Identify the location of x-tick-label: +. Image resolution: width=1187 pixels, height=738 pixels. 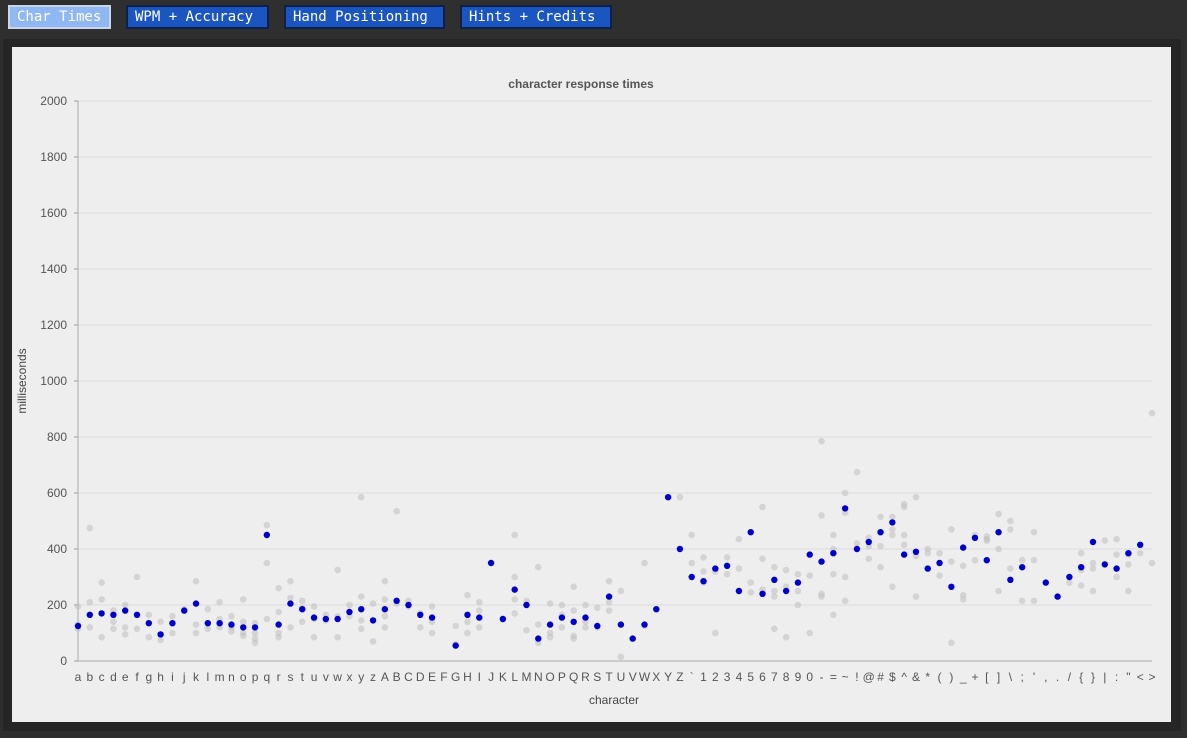
(974, 677).